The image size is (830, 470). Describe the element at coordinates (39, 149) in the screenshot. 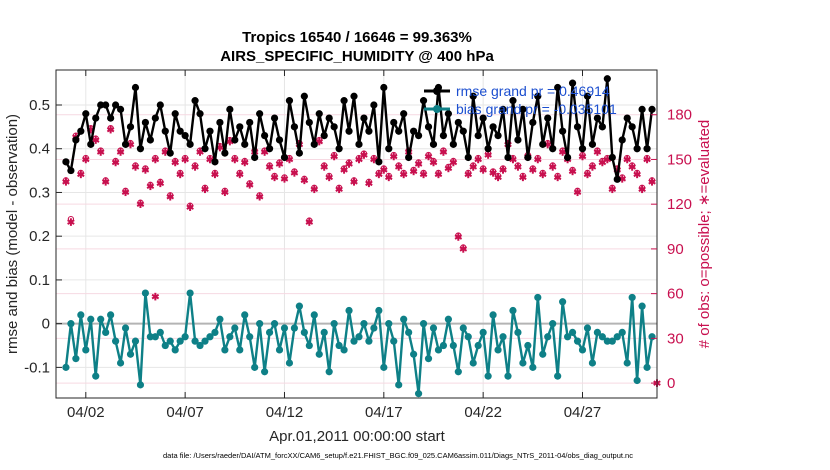

I see `y-tick-label: 0.4` at that location.